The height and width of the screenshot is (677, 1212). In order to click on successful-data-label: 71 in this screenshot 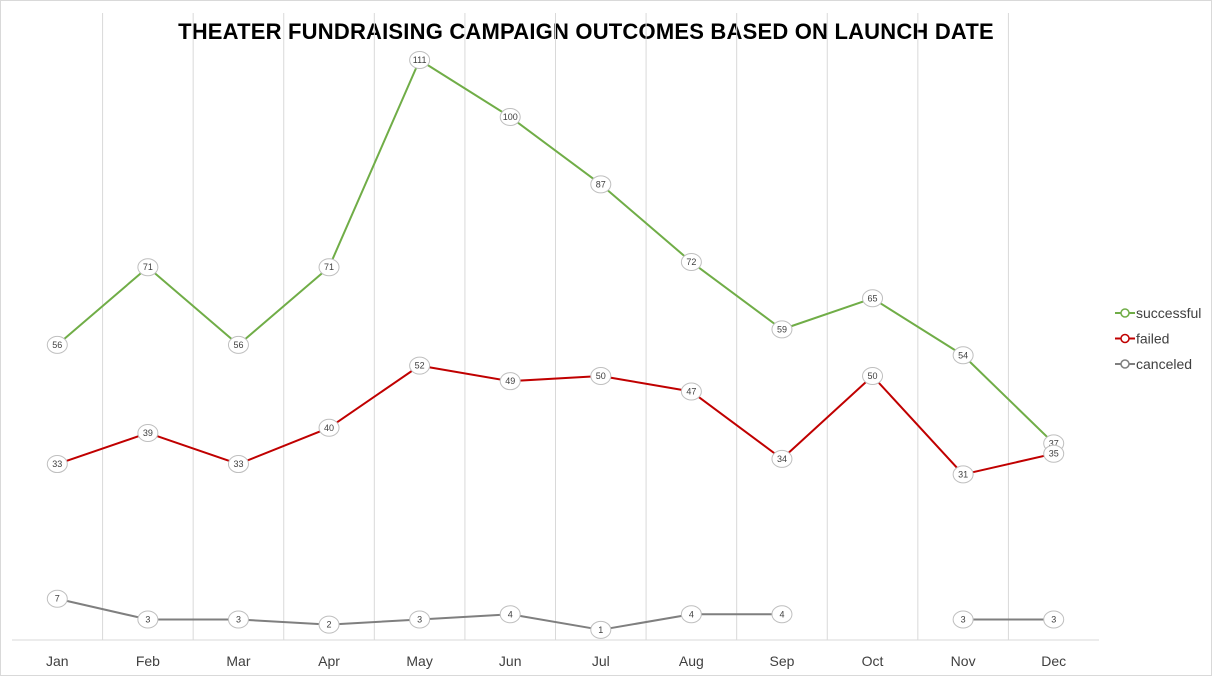, I will do `click(329, 267)`.